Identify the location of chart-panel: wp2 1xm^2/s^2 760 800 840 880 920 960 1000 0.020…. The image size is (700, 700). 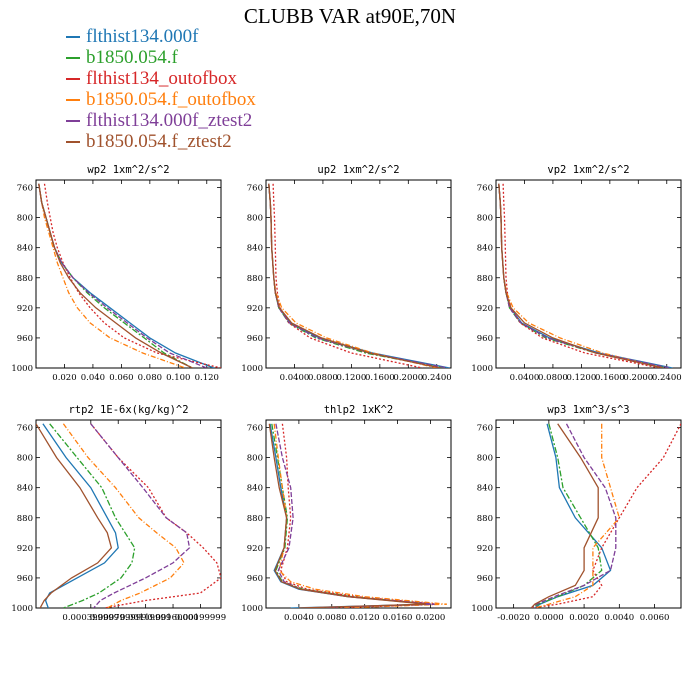
(116, 273).